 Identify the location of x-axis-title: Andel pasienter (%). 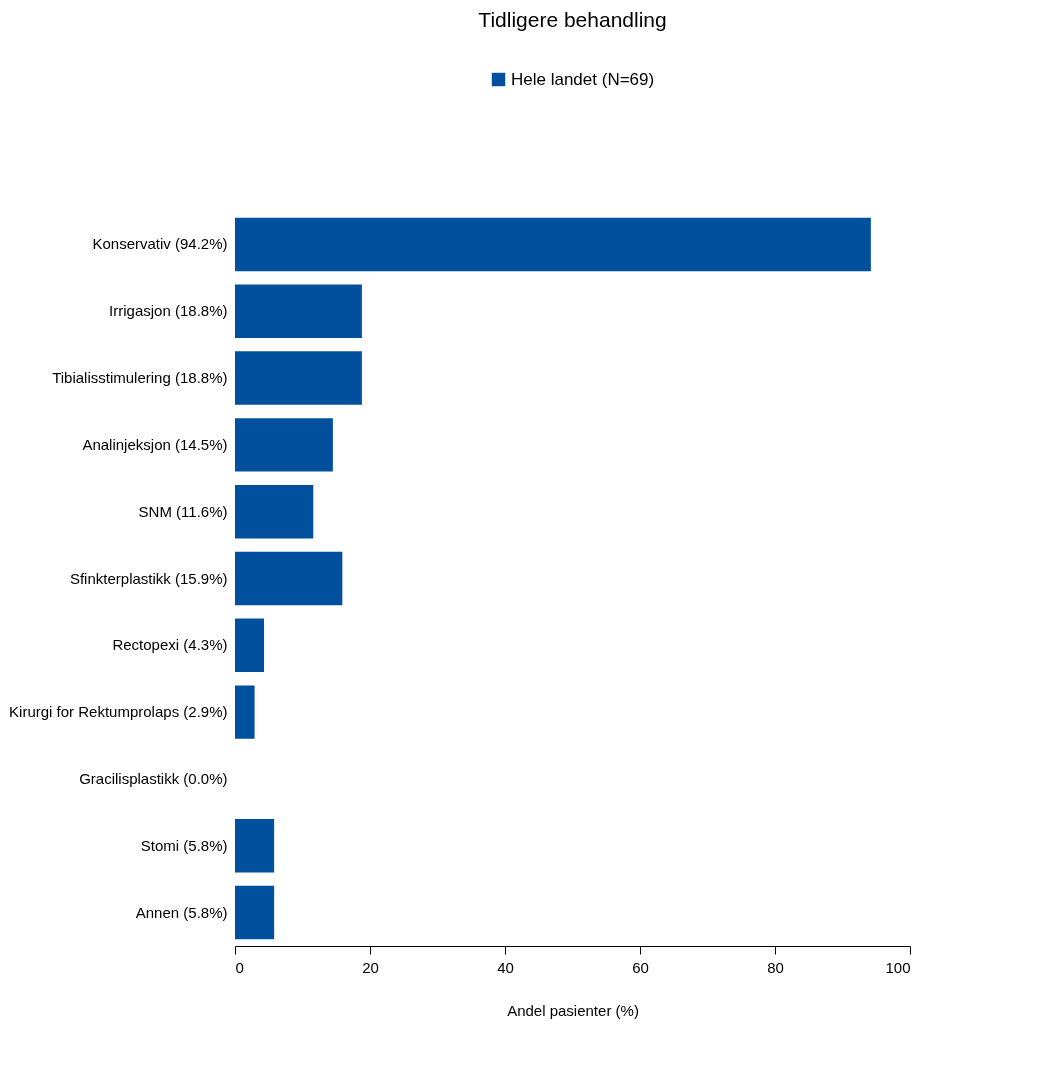
(573, 1010).